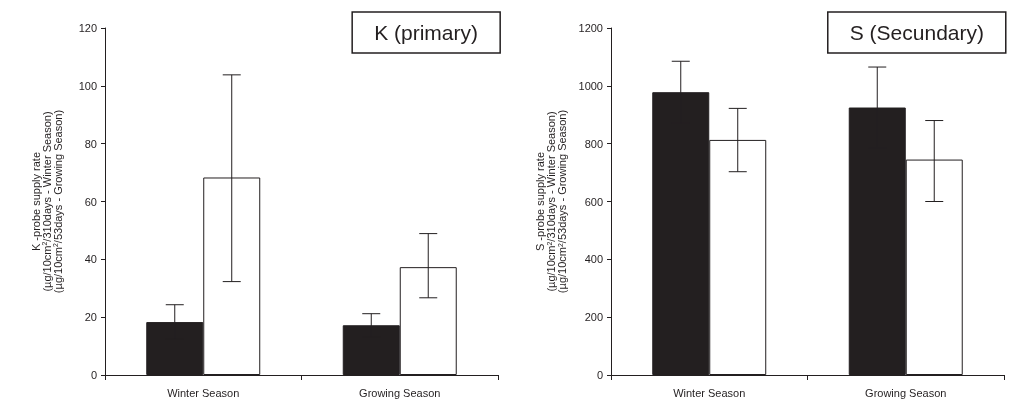 This screenshot has height=417, width=1012. Describe the element at coordinates (593, 143) in the screenshot. I see `y-tick-label: 800` at that location.